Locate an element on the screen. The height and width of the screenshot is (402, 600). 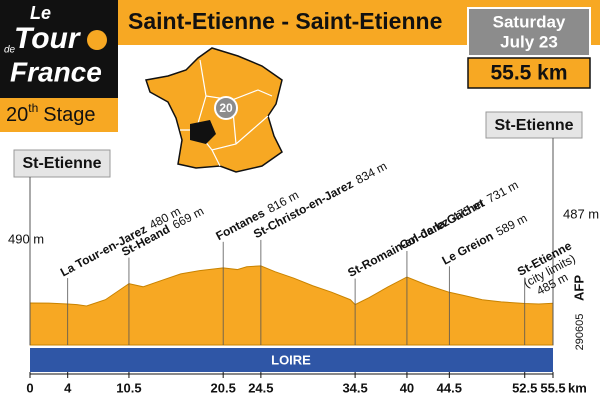
end-label: St-Etienne is located at coordinates (533, 125).